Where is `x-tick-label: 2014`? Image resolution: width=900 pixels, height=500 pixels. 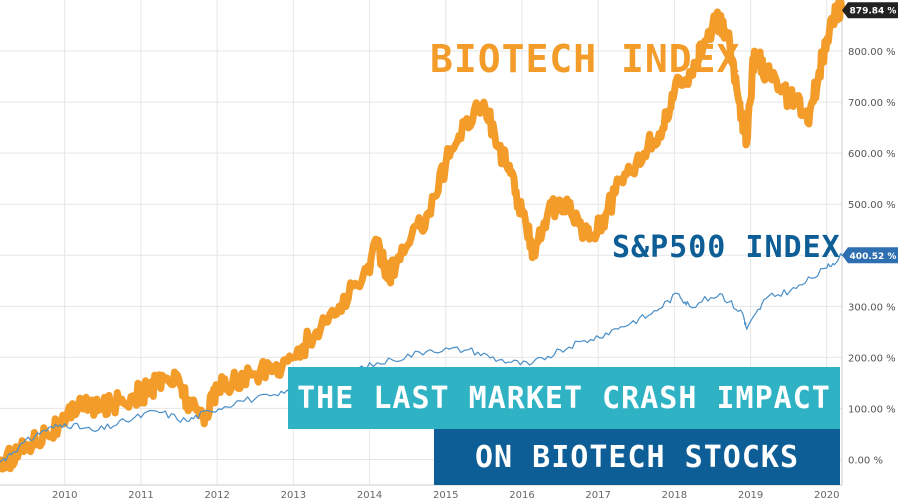
x-tick-label: 2014 is located at coordinates (369, 495).